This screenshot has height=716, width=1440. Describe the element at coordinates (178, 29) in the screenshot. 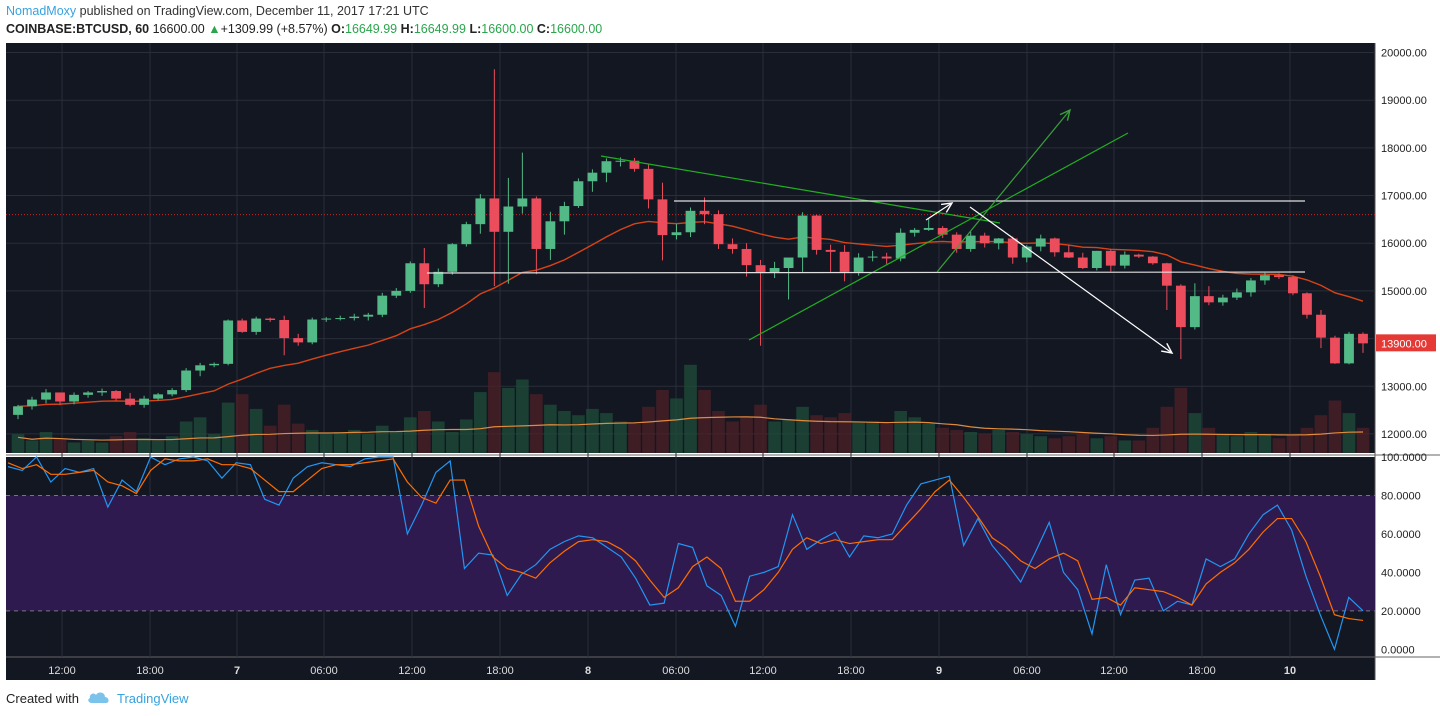

I see `last-price: 16600.00` at that location.